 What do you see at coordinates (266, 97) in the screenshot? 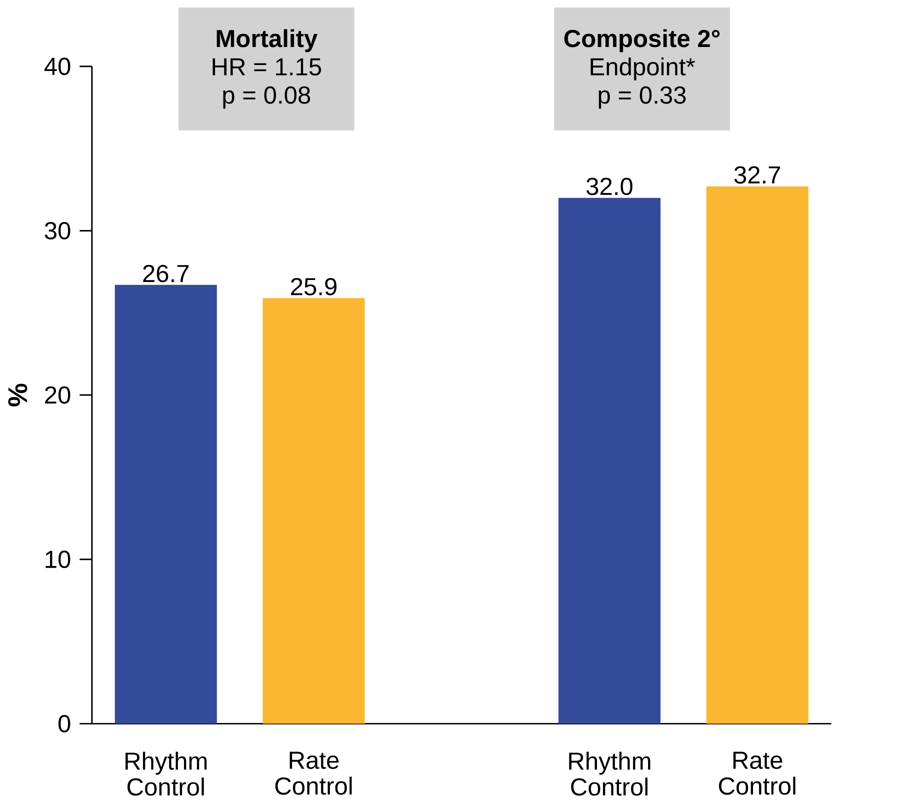
I see `annotation: p = 0.08` at bounding box center [266, 97].